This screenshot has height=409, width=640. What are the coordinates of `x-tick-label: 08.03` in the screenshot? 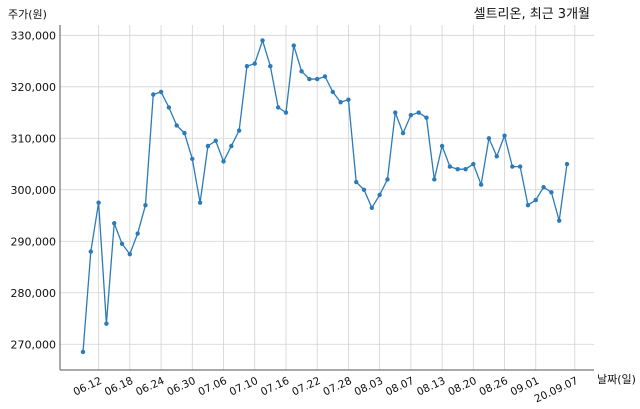 It's located at (369, 387).